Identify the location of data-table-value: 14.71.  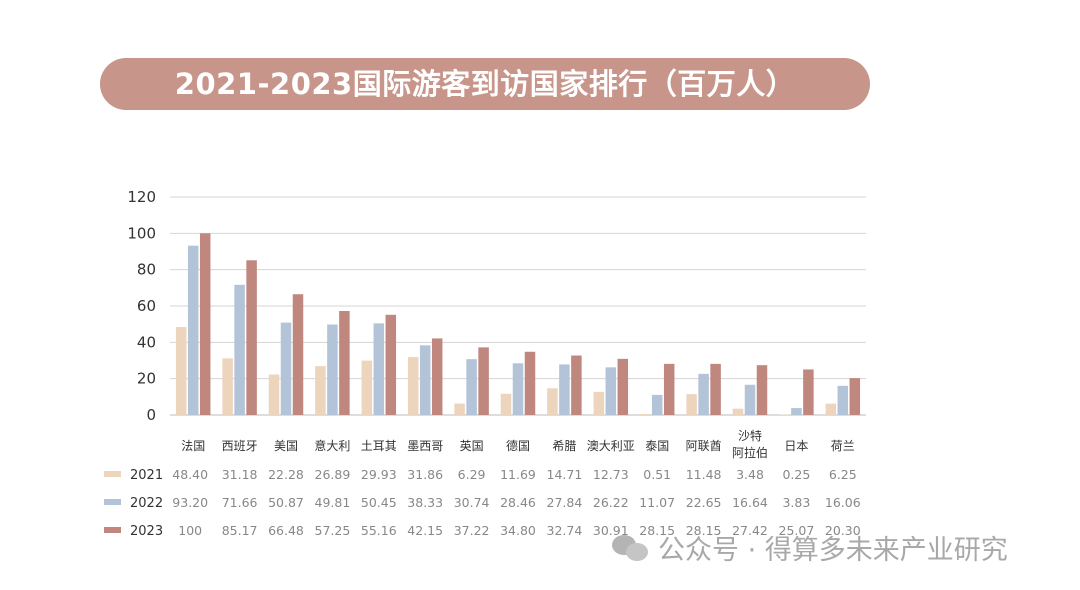
(565, 474).